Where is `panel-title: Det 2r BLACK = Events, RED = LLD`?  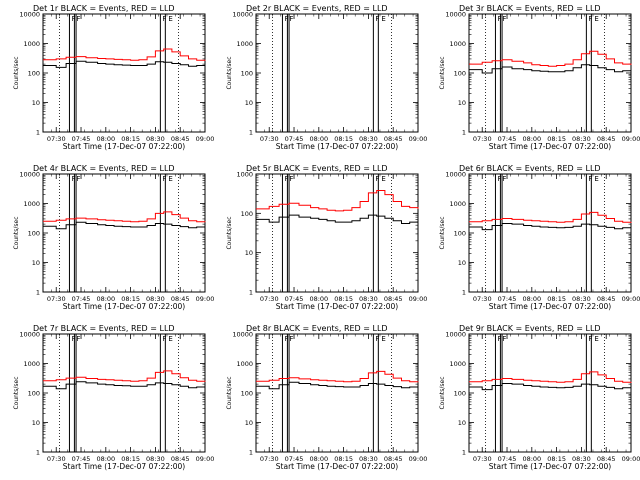 panel-title: Det 2r BLACK = Events, RED = LLD is located at coordinates (317, 8).